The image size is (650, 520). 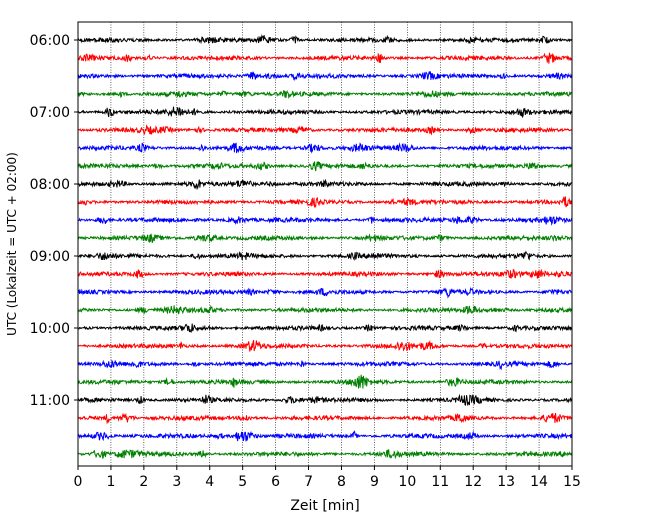 What do you see at coordinates (473, 482) in the screenshot?
I see `x-tick-label: 12` at bounding box center [473, 482].